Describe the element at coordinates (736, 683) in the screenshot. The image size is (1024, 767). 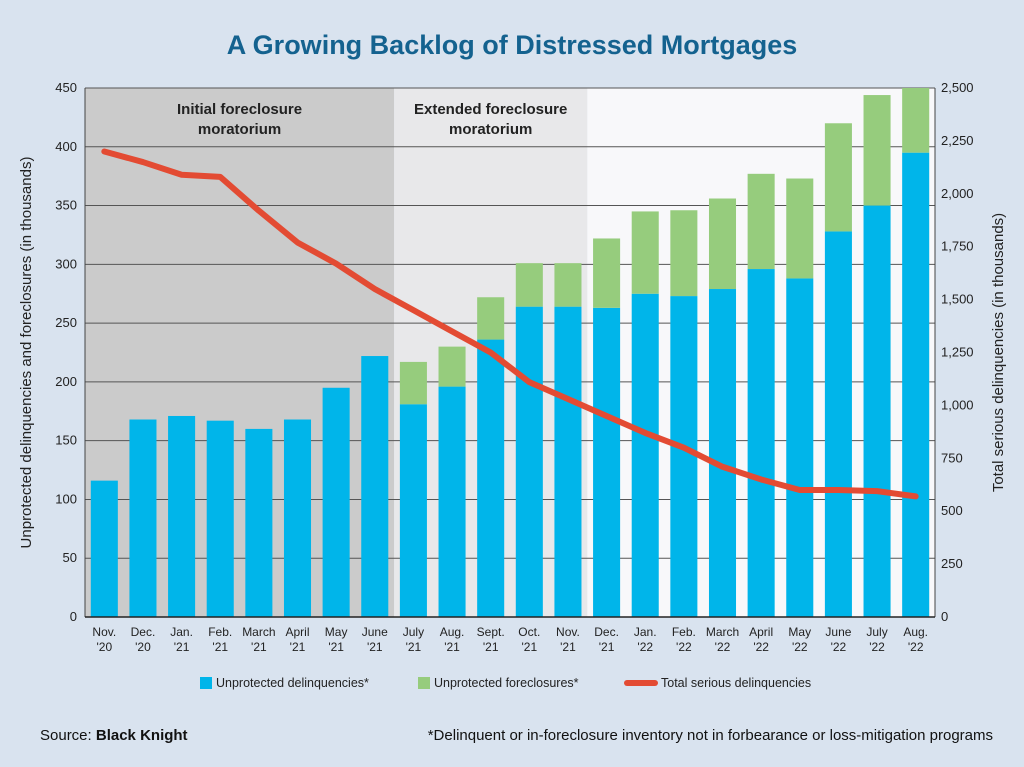
I see `legend-label-2: Total serious delinquencies` at that location.